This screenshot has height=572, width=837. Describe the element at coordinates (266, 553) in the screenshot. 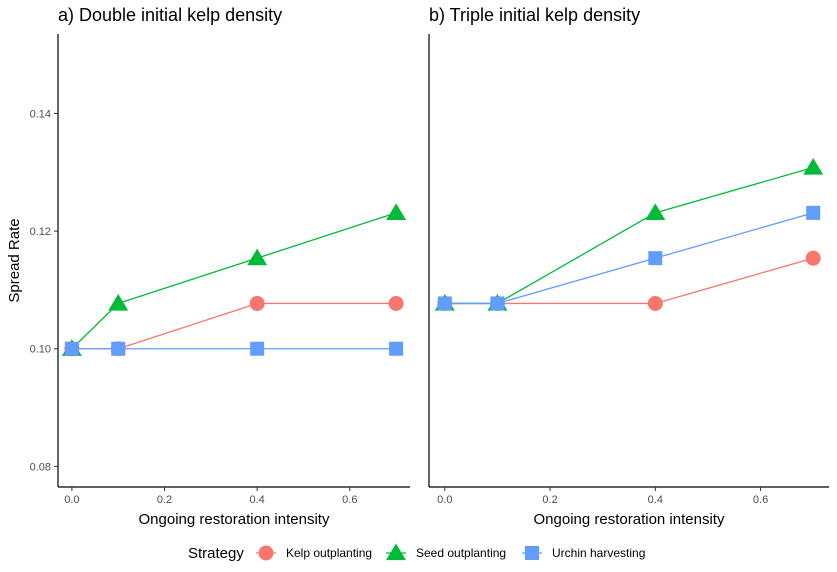

I see `legend-key-circle-icon` at that location.